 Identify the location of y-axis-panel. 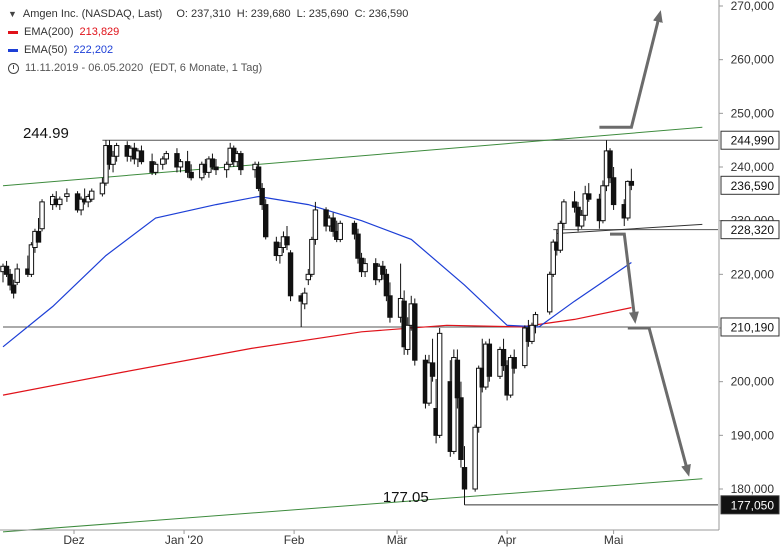
(749, 265).